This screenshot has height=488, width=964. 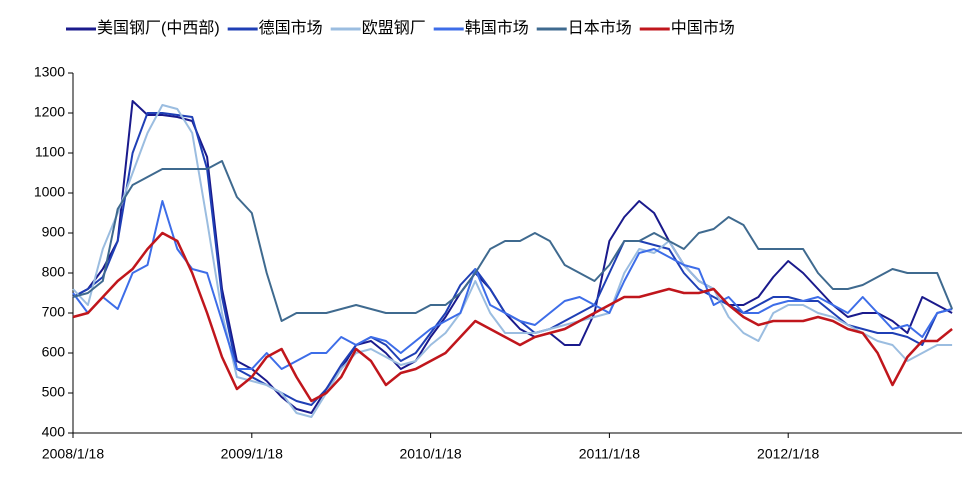 What do you see at coordinates (291, 28) in the screenshot?
I see `legend-label: 德国市场` at bounding box center [291, 28].